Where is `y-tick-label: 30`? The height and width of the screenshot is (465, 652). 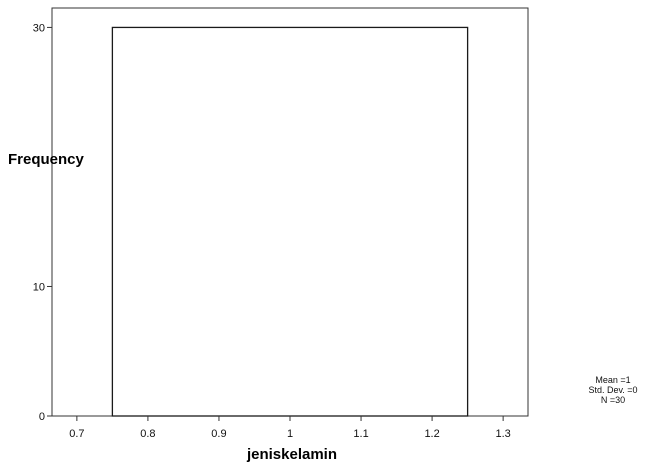
y-tick-label: 30 is located at coordinates (39, 28).